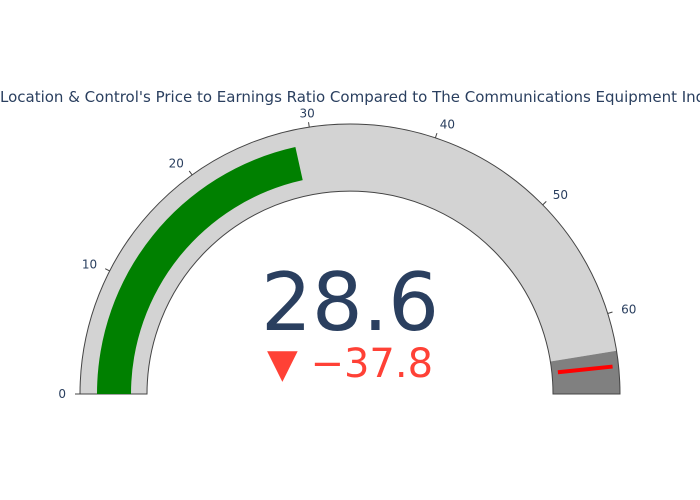  I want to click on gauge-tick-label: 10, so click(89, 265).